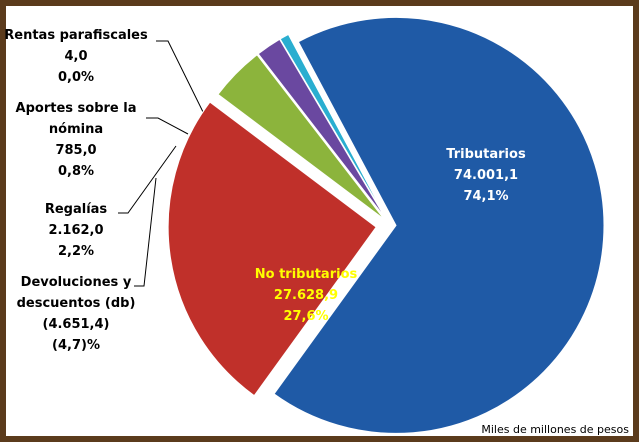 Image resolution: width=639 pixels, height=442 pixels. Describe the element at coordinates (76, 324) in the screenshot. I see `slice-value: (4.651,4)` at that location.